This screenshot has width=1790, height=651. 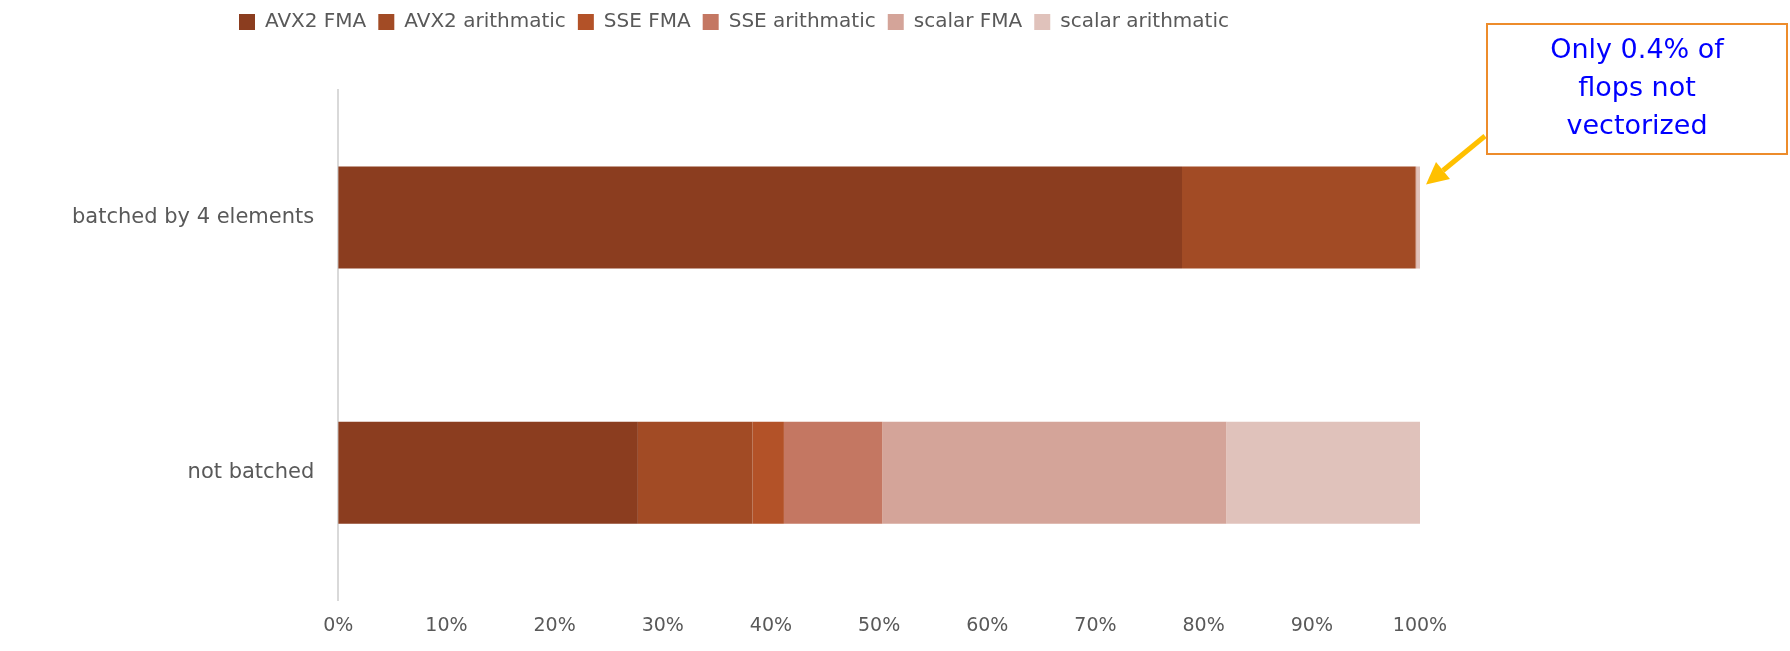 What do you see at coordinates (485, 20) in the screenshot?
I see `legend-label: AVX2 arithmatic` at bounding box center [485, 20].